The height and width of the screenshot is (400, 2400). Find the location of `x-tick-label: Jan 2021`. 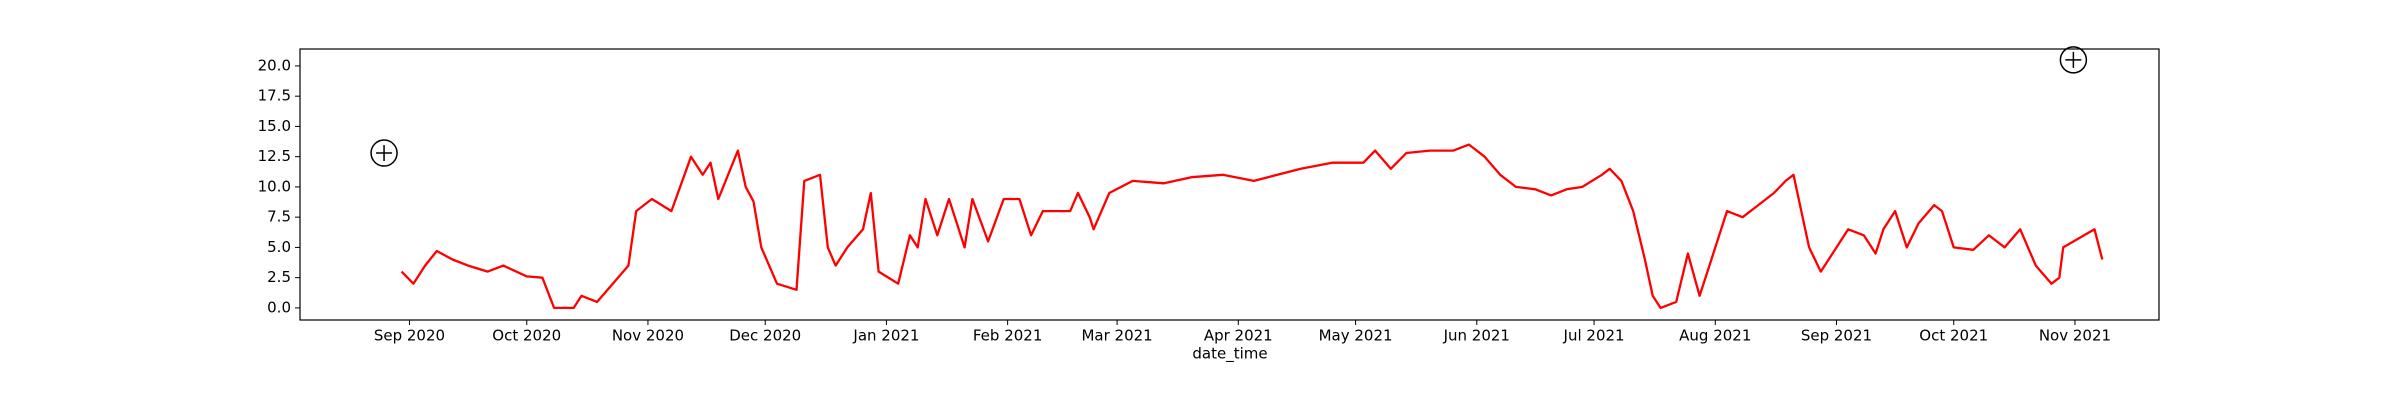

x-tick-label: Jan 2021 is located at coordinates (885, 336).